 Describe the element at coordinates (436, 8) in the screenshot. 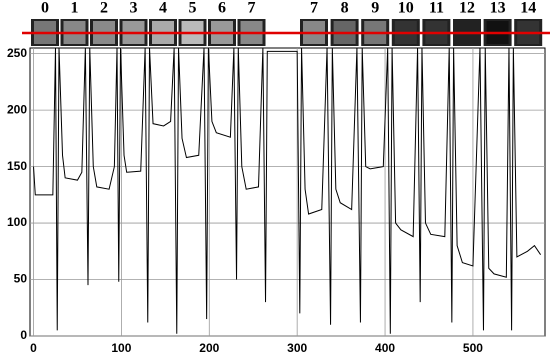

I see `strip-label: 11` at that location.